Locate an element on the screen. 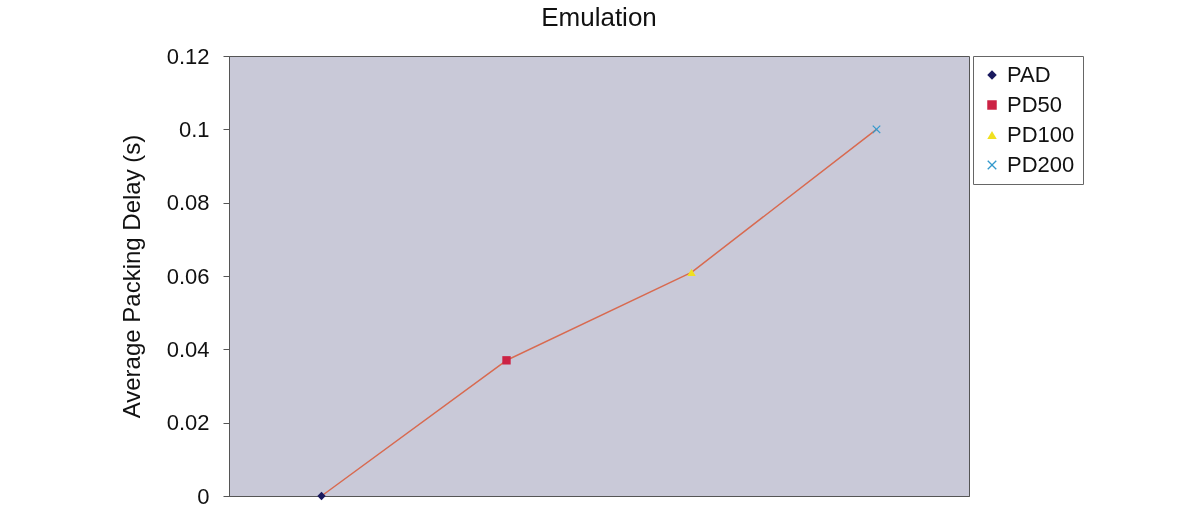 The width and height of the screenshot is (1189, 508). legend-label: PD100 is located at coordinates (1041, 134).